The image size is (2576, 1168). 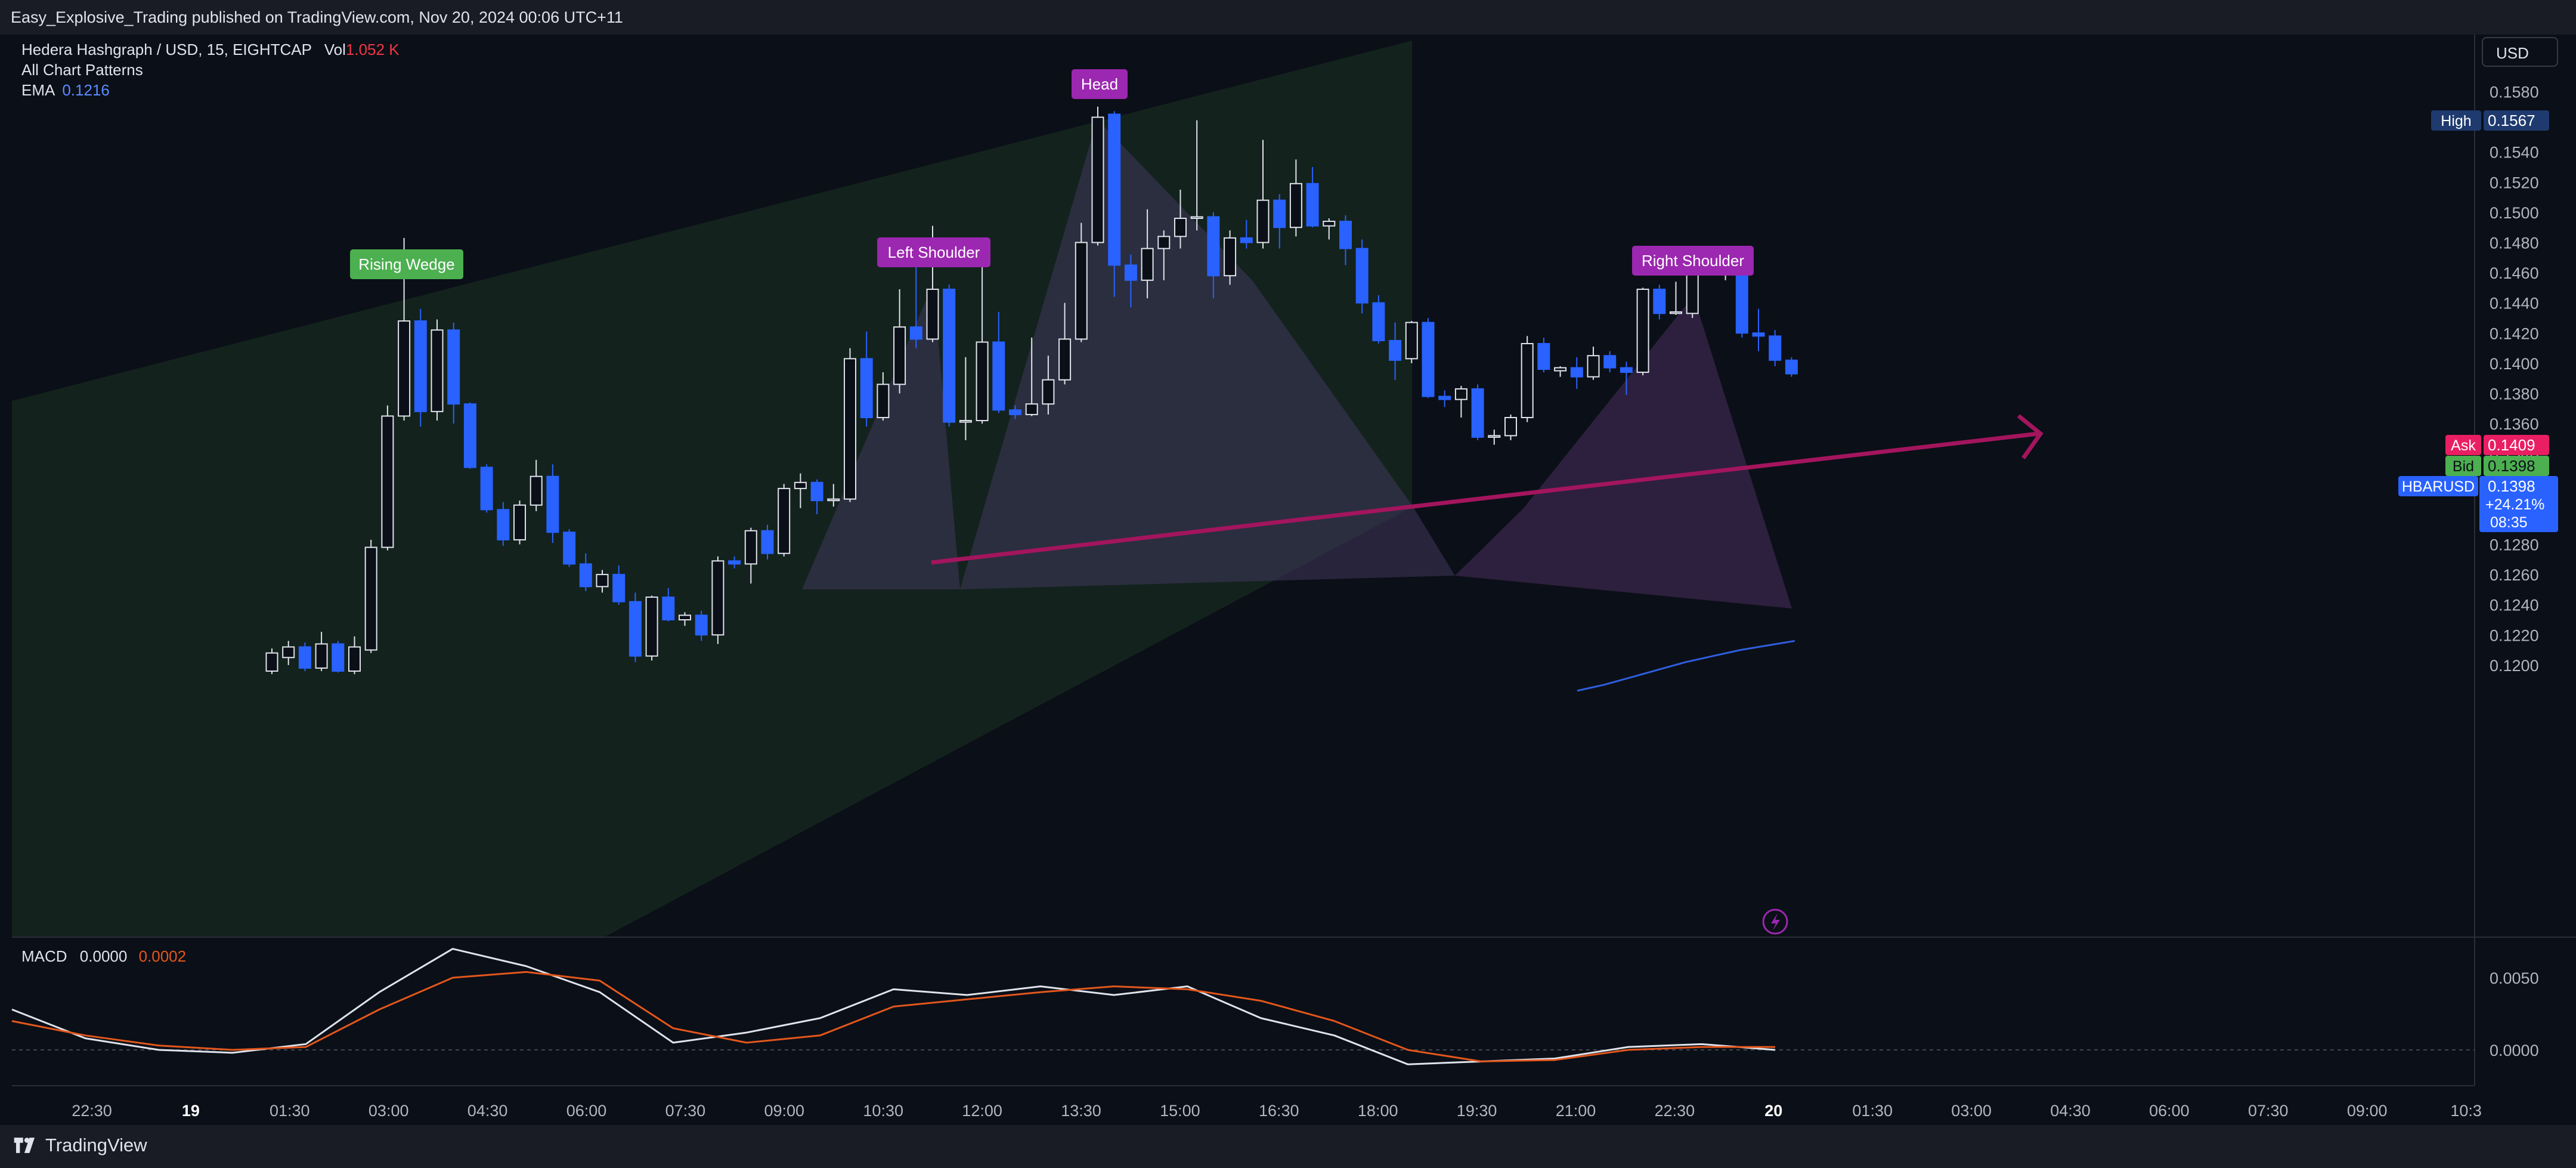 I want to click on price-tag-name: High, so click(x=2456, y=121).